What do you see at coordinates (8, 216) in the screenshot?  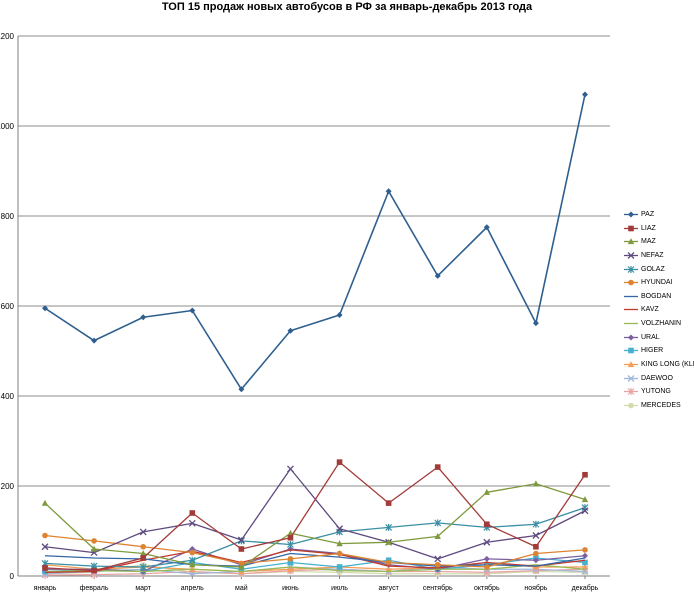 I see `y-tick-label: 800` at bounding box center [8, 216].